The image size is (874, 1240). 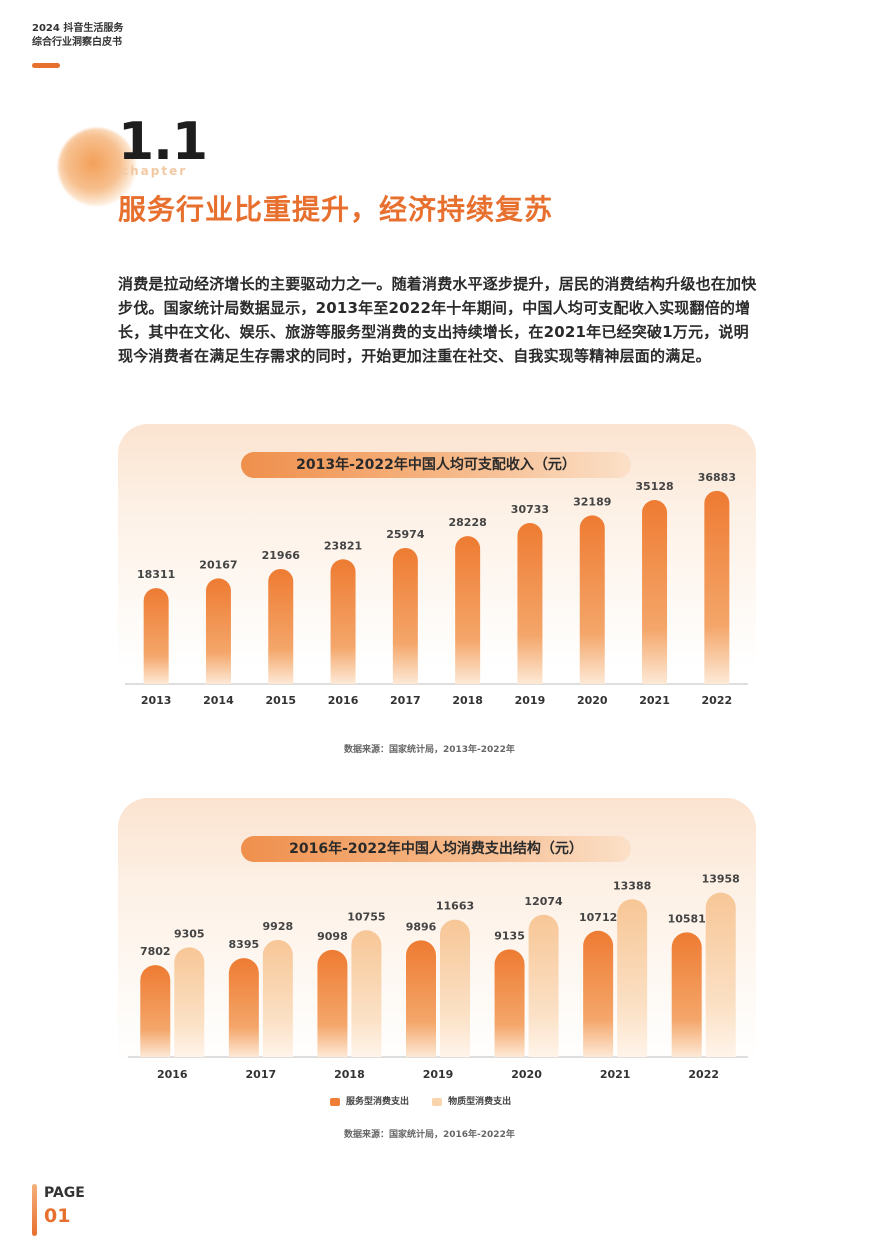 What do you see at coordinates (343, 545) in the screenshot?
I see `chart1-value-label: 23821` at bounding box center [343, 545].